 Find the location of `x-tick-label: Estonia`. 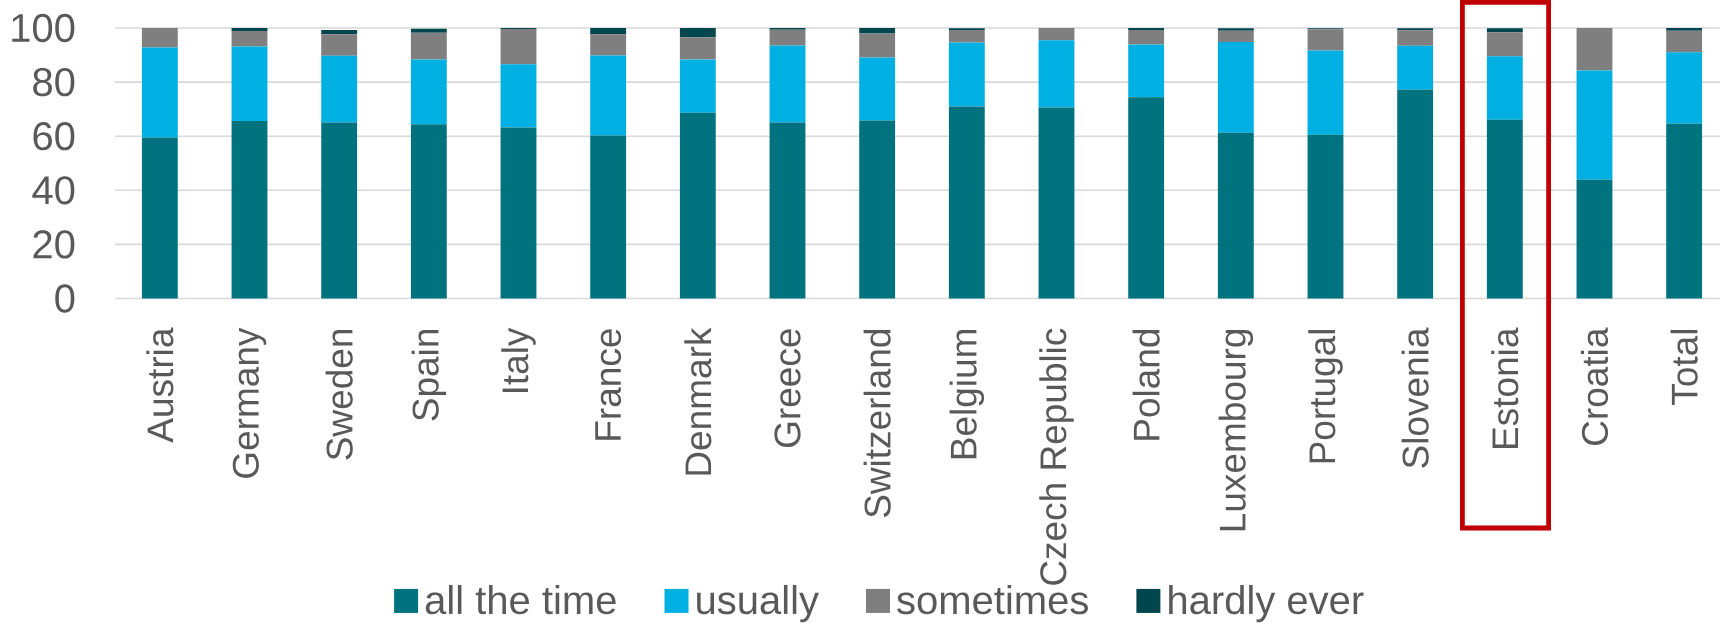

x-tick-label: Estonia is located at coordinates (1505, 387).